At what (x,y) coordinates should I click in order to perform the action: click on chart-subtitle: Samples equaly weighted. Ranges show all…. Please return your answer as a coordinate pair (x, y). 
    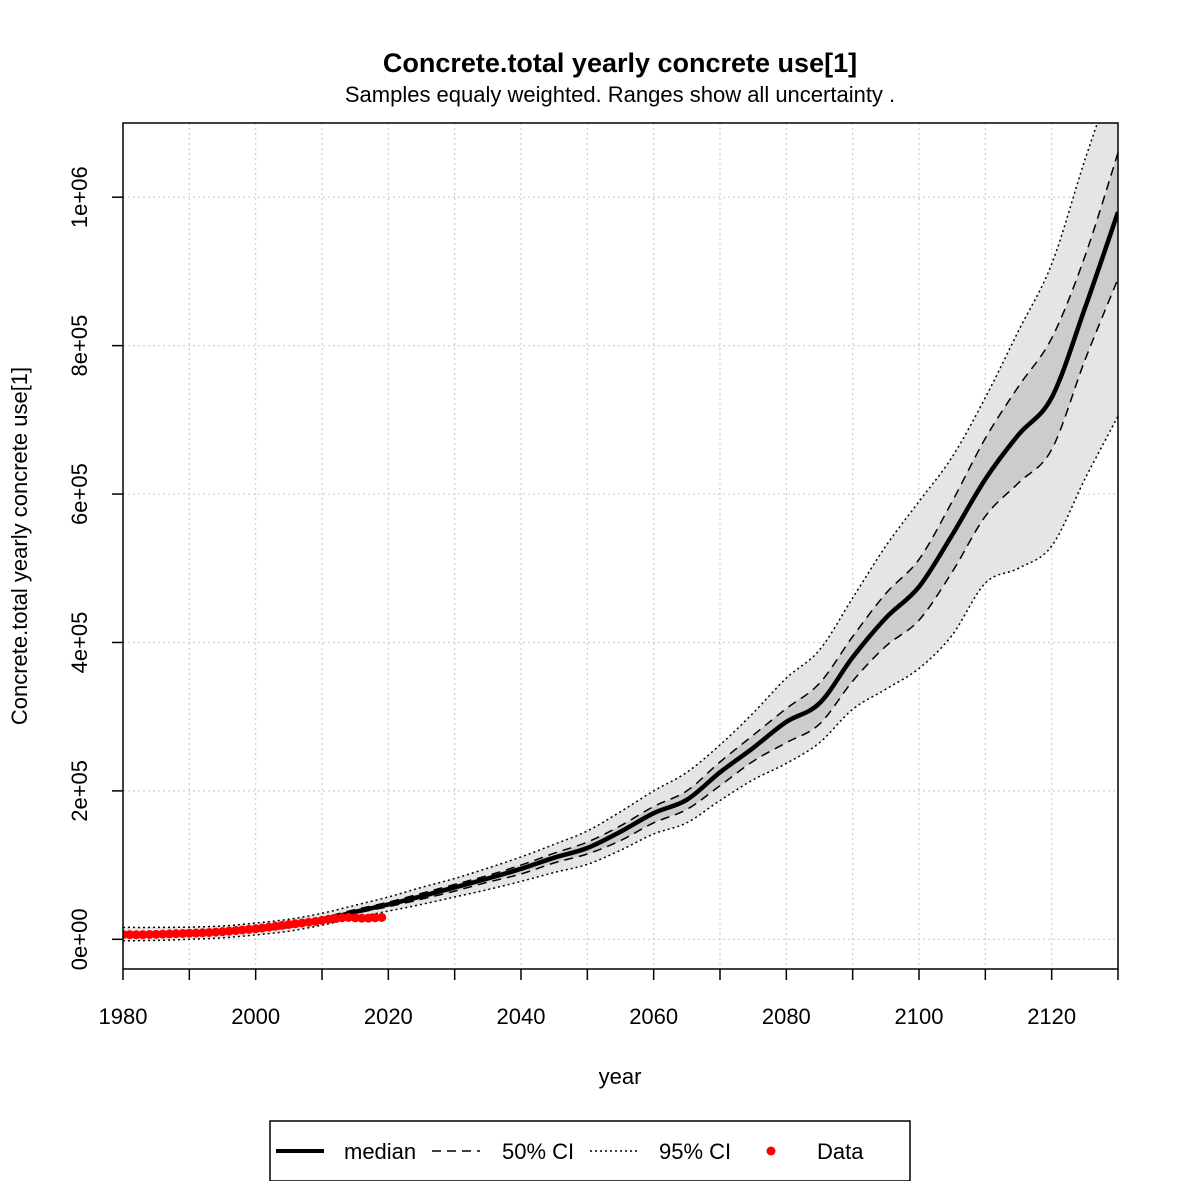
    Looking at the image, I should click on (620, 94).